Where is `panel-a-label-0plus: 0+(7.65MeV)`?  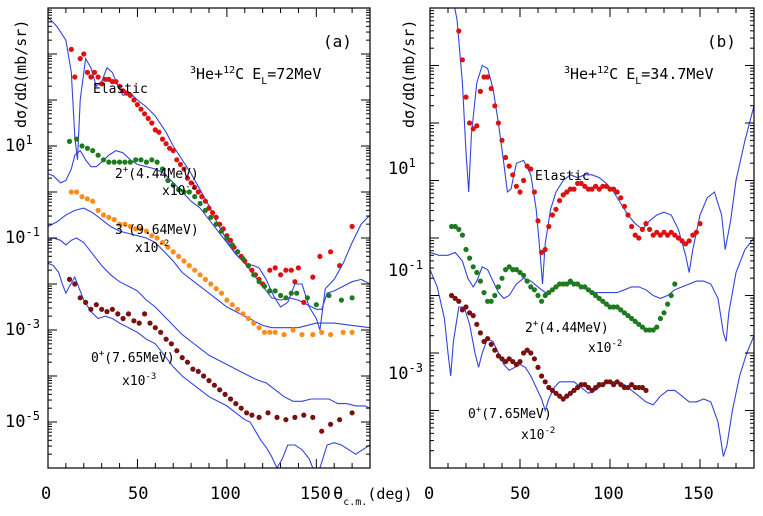 panel-a-label-0plus: 0+(7.65MeV) is located at coordinates (133, 357).